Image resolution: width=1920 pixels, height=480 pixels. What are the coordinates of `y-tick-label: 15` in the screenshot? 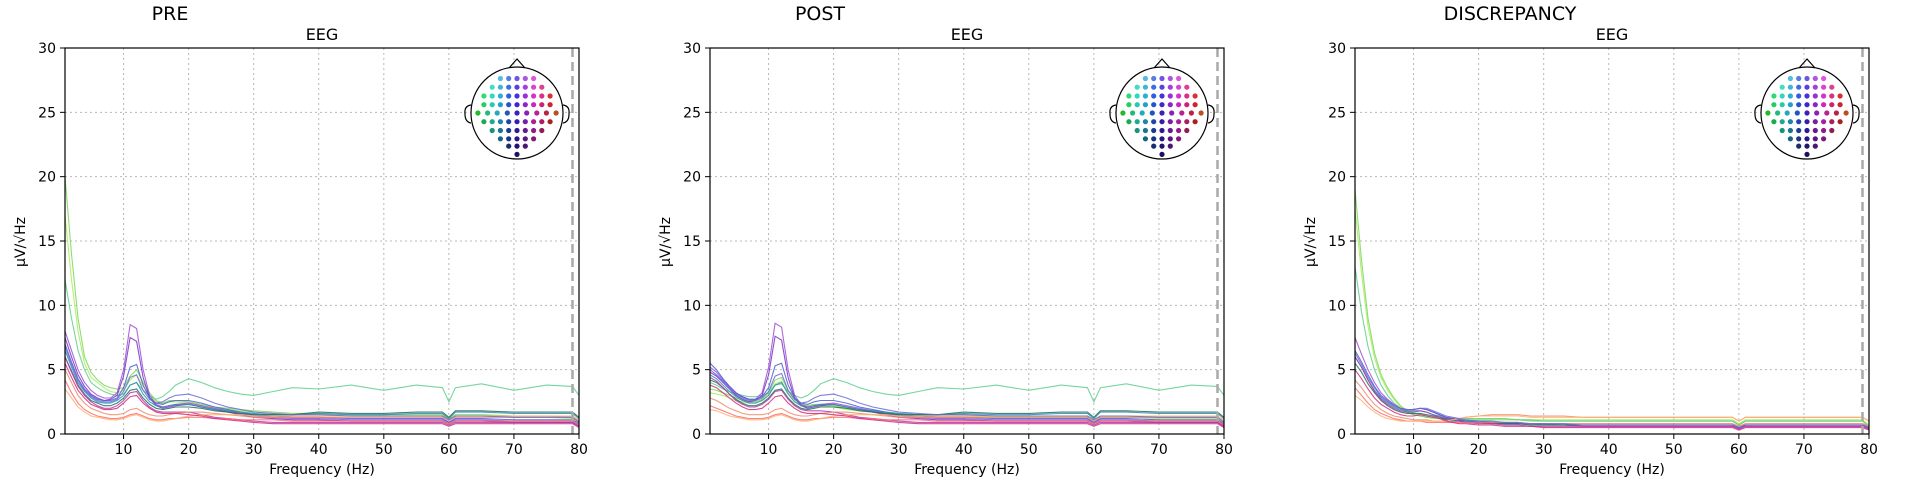 It's located at (47, 242).